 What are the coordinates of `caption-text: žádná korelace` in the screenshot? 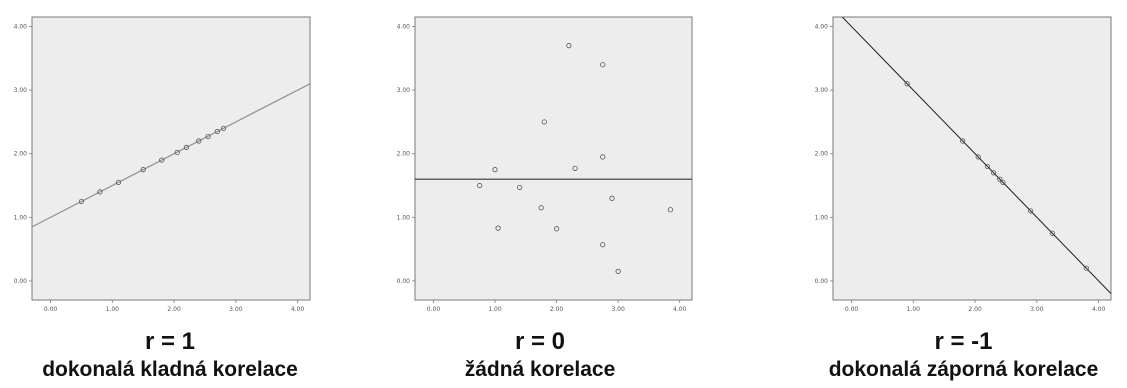 It's located at (540, 369).